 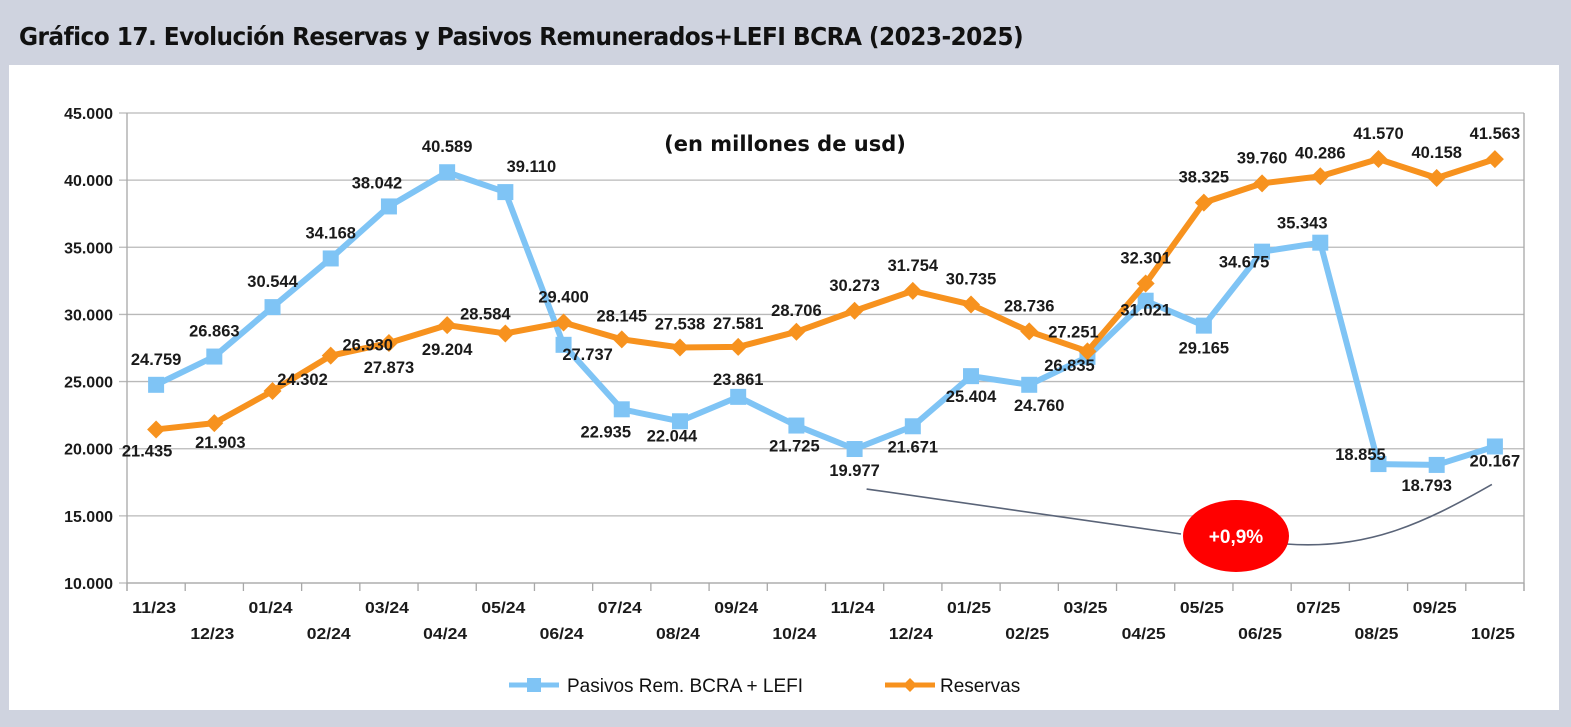 What do you see at coordinates (1302, 224) in the screenshot?
I see `data-label-pasivos: 35.343` at bounding box center [1302, 224].